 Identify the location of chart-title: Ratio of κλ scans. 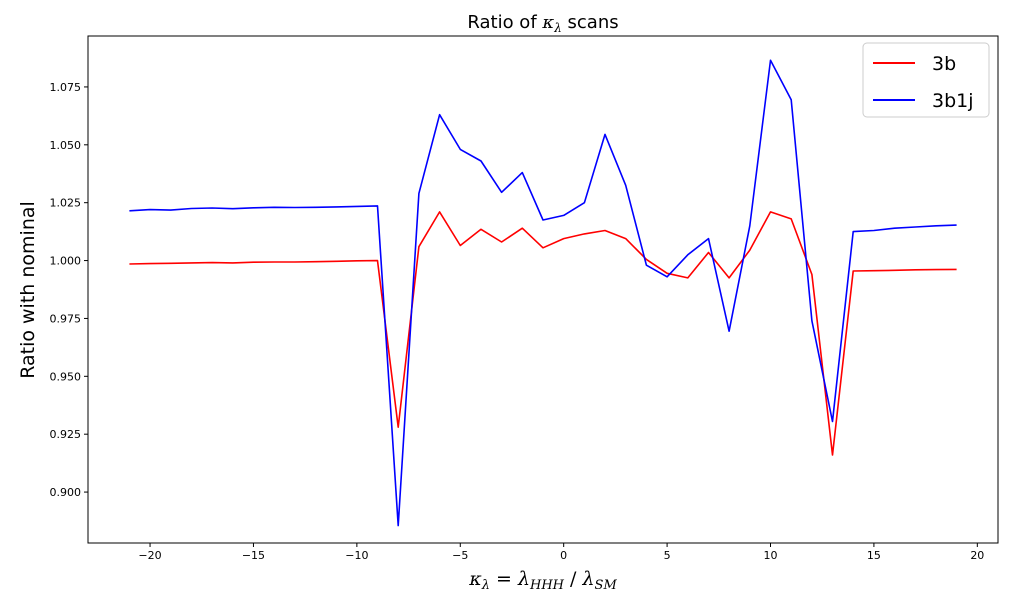
(542, 23).